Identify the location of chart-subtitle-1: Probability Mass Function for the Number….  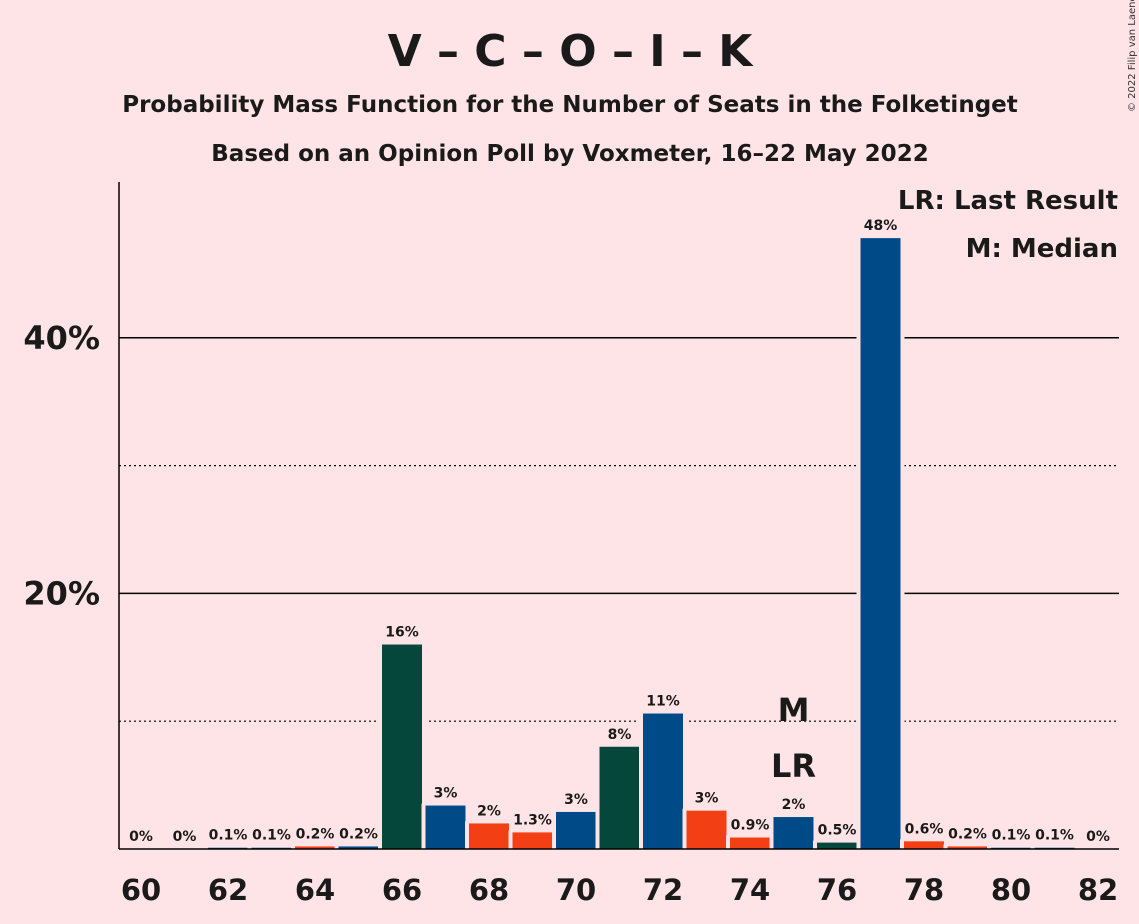
(570, 105).